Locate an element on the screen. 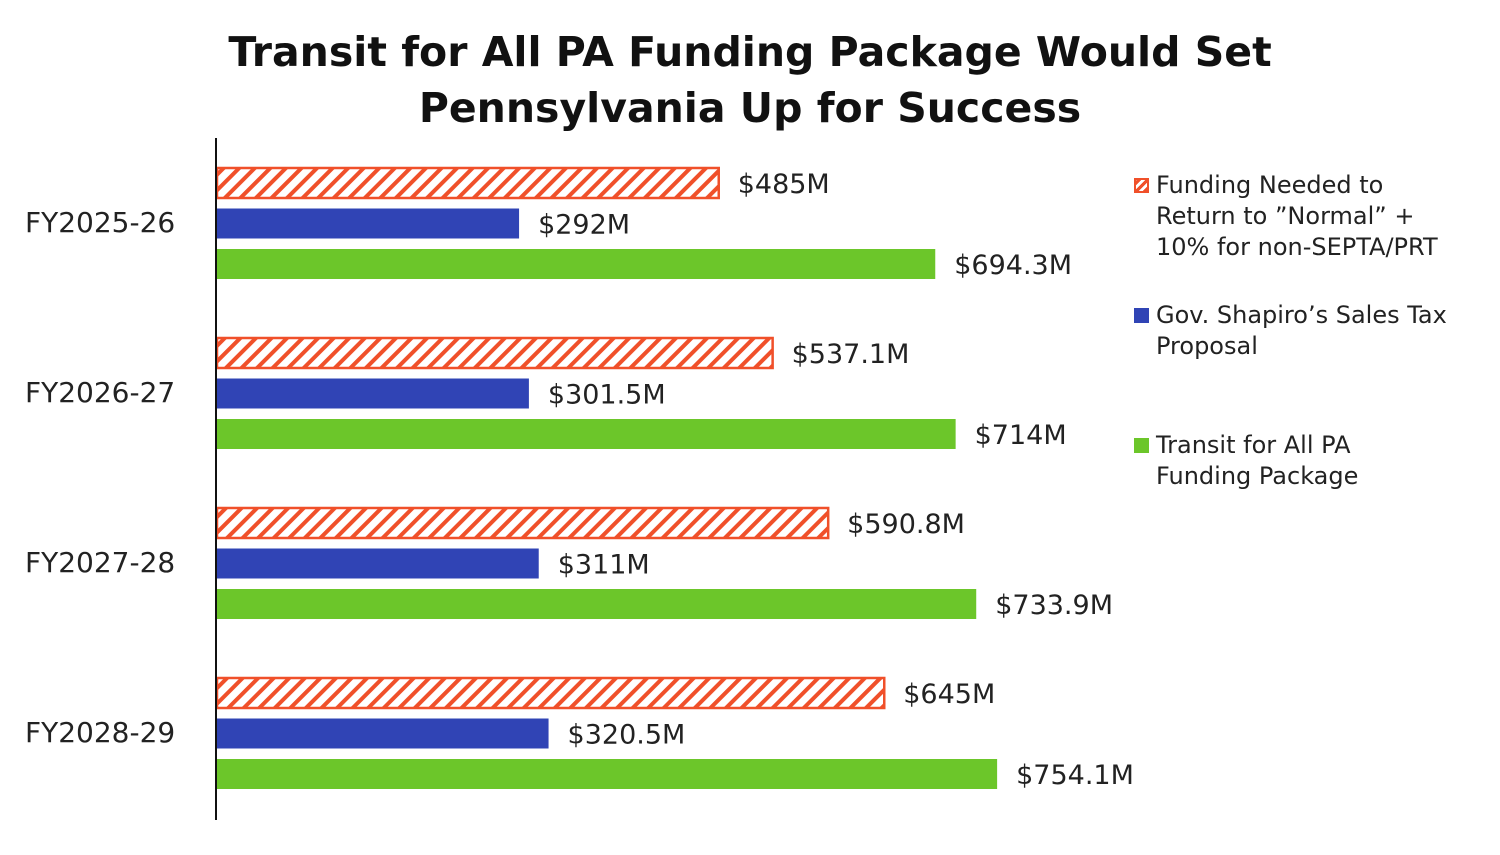  legend-label: Gov. Shapiro’s Sales Tax Proposal is located at coordinates (1301, 331).